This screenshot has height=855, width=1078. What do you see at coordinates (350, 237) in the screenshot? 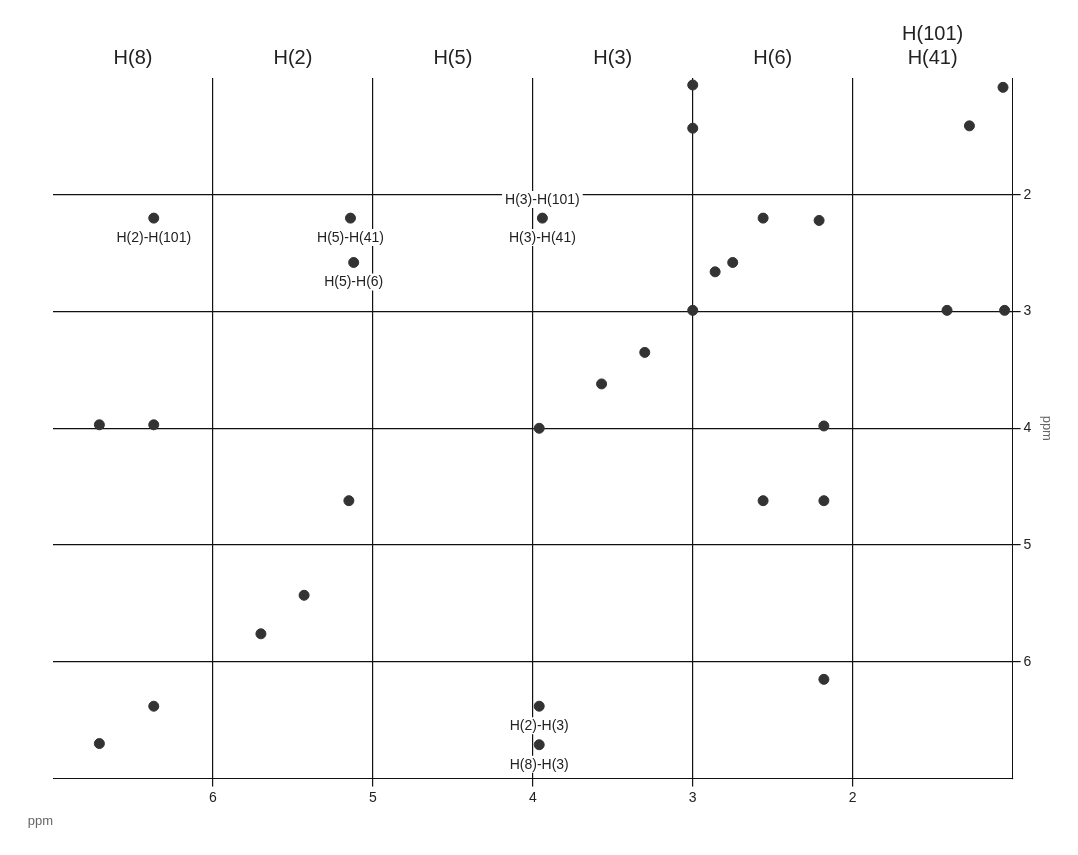
I see `annotation: H(5)-H(41)` at bounding box center [350, 237].